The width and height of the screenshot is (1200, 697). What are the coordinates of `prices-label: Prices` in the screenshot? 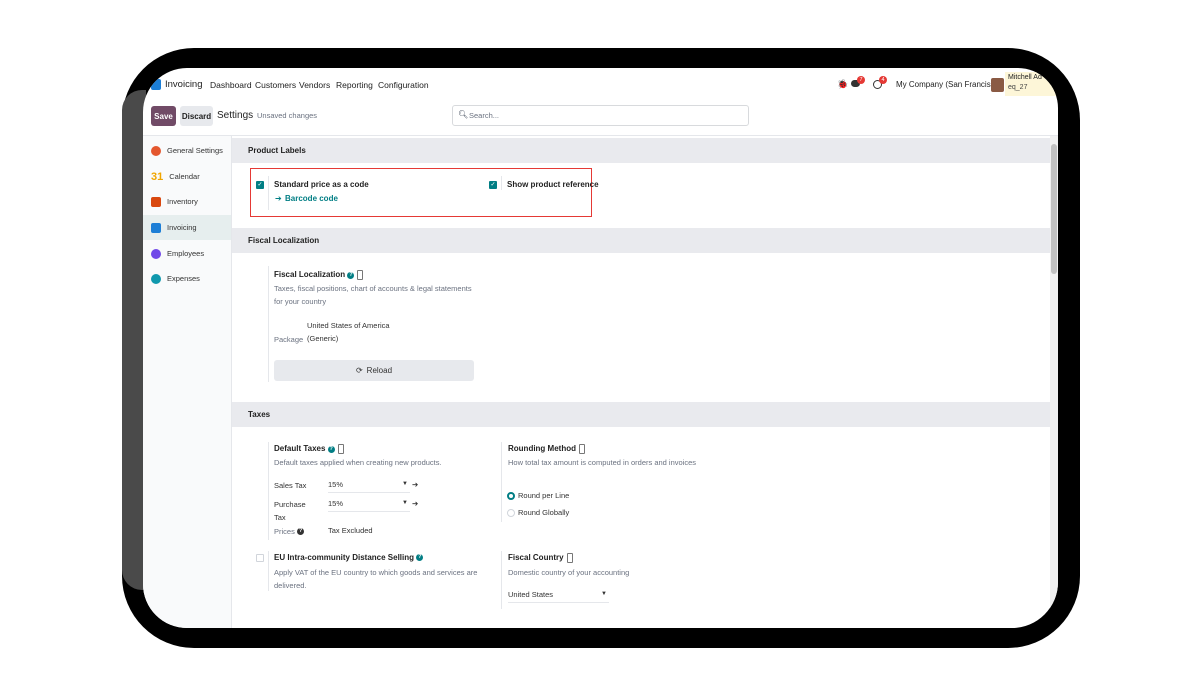 It's located at (284, 531).